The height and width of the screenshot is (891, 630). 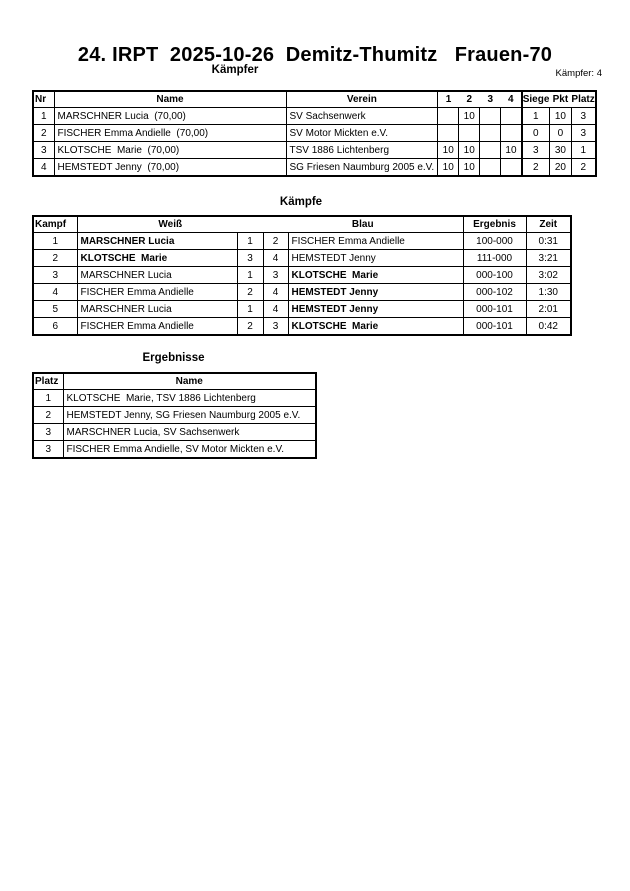 What do you see at coordinates (43, 99) in the screenshot?
I see `col-header-nr: Nr` at bounding box center [43, 99].